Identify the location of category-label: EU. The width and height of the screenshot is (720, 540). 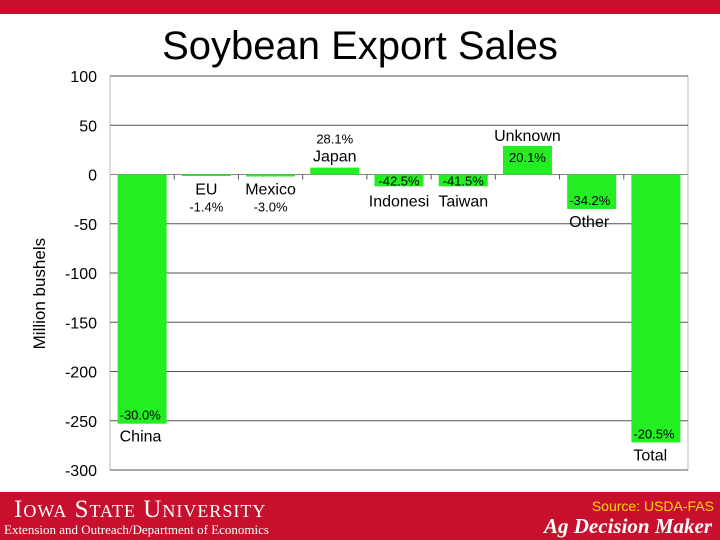
(206, 190).